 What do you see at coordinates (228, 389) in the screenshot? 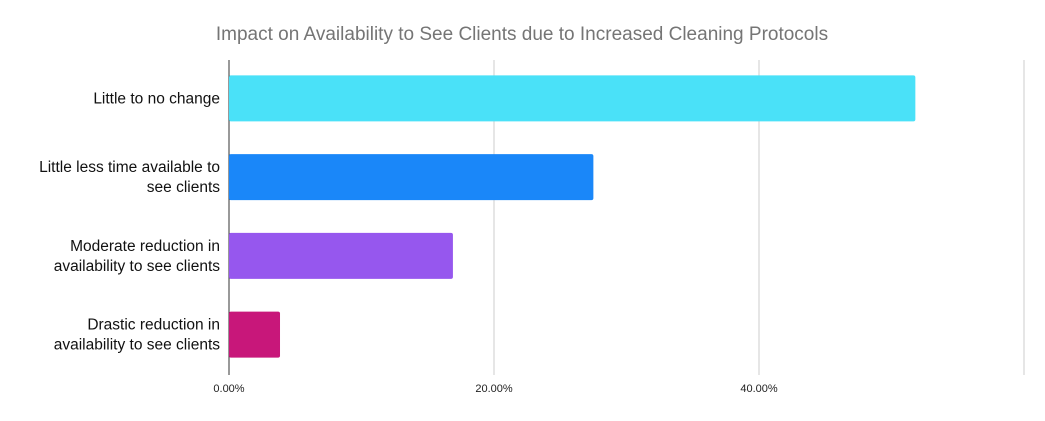
I see `x-tick-label: 0.00%` at bounding box center [228, 389].